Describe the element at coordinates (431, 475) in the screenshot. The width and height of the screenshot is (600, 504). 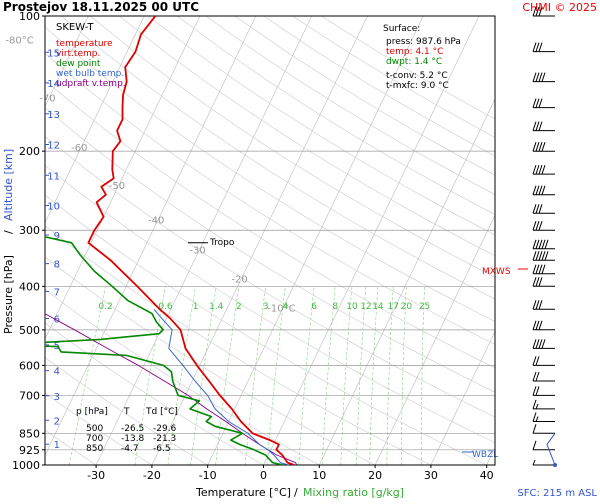
I see `temperature-tick-label: 30` at that location.